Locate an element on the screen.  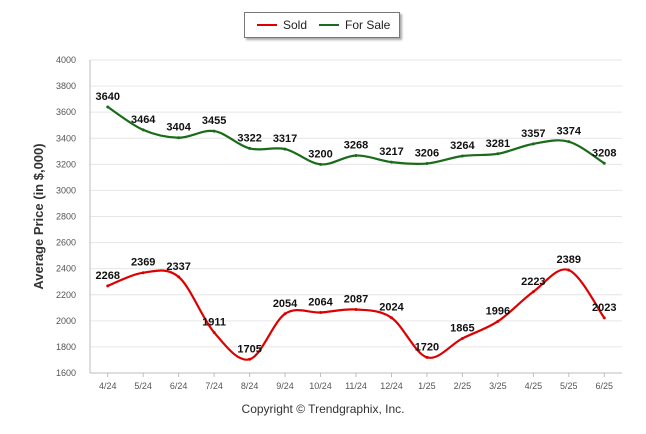
data-label-for-sale: 3404 is located at coordinates (178, 128).